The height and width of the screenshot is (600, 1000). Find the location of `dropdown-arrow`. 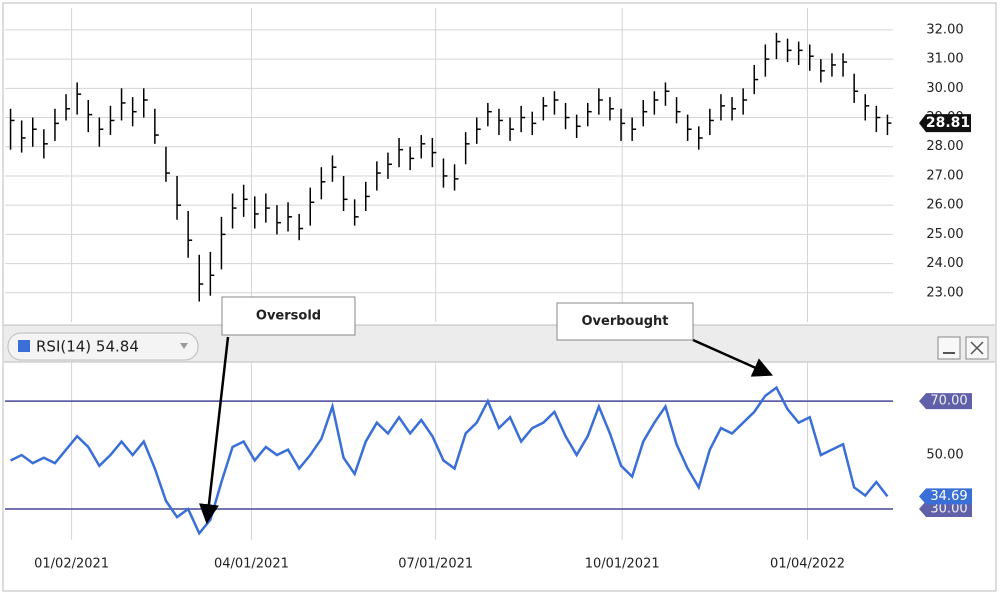

dropdown-arrow is located at coordinates (184, 346).